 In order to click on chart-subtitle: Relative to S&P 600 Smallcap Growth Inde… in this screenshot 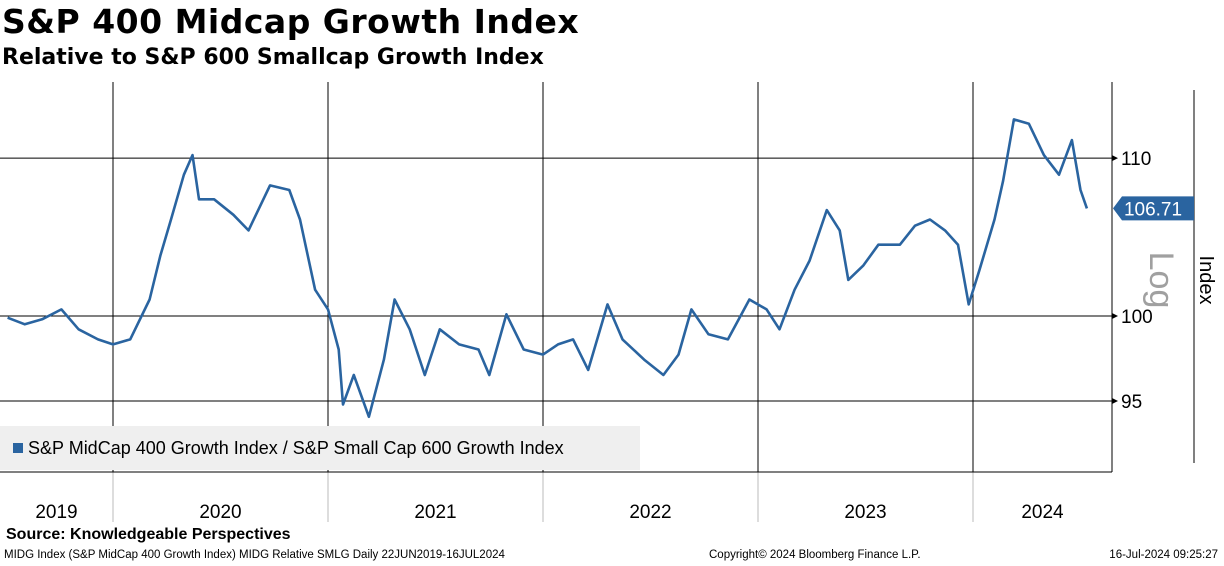, I will do `click(273, 57)`.